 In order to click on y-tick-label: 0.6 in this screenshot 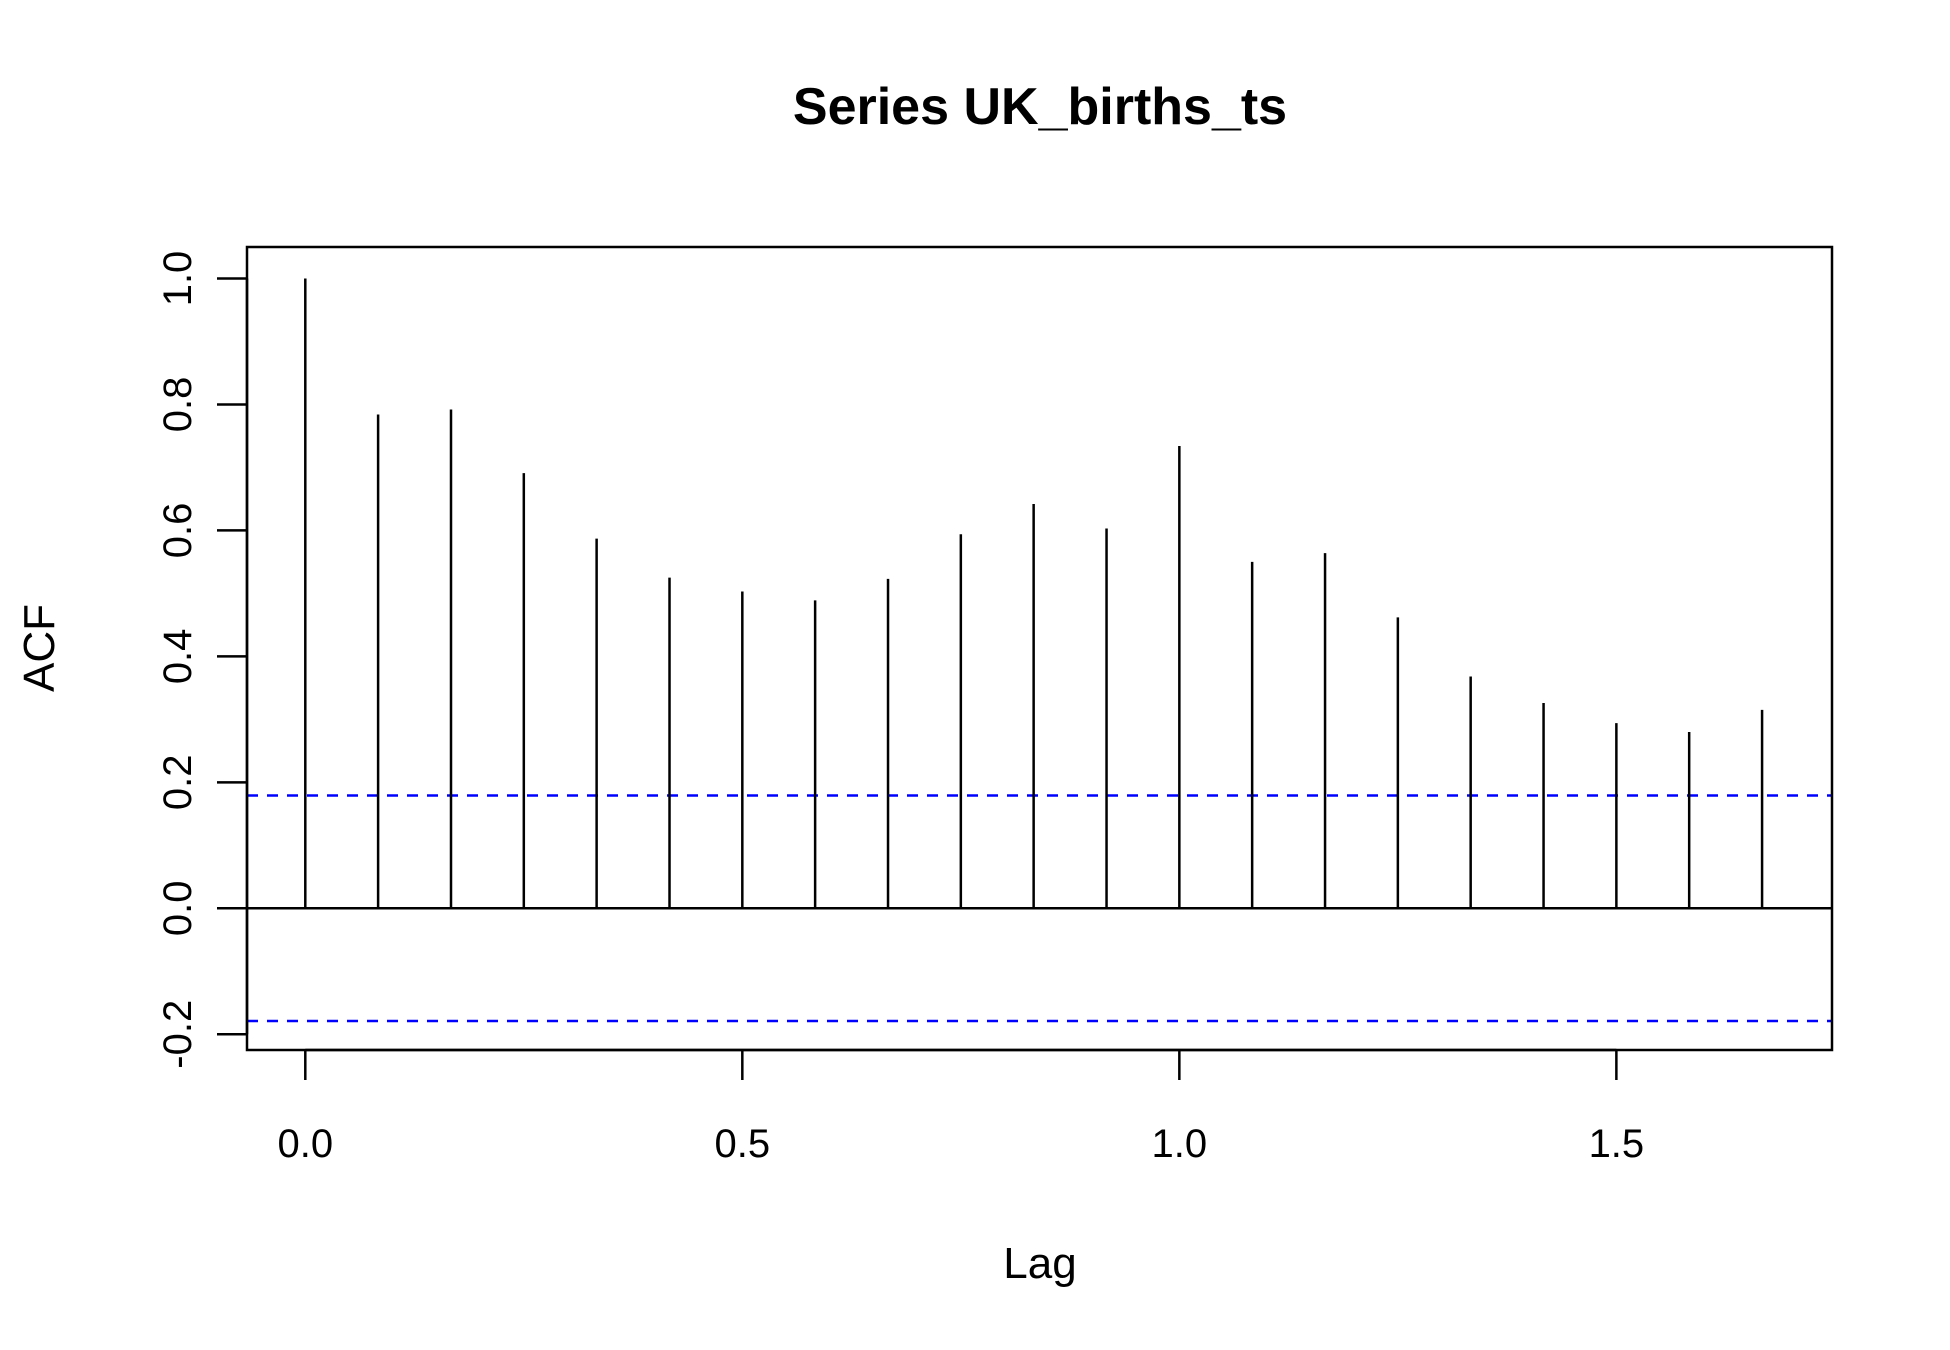, I will do `click(178, 531)`.